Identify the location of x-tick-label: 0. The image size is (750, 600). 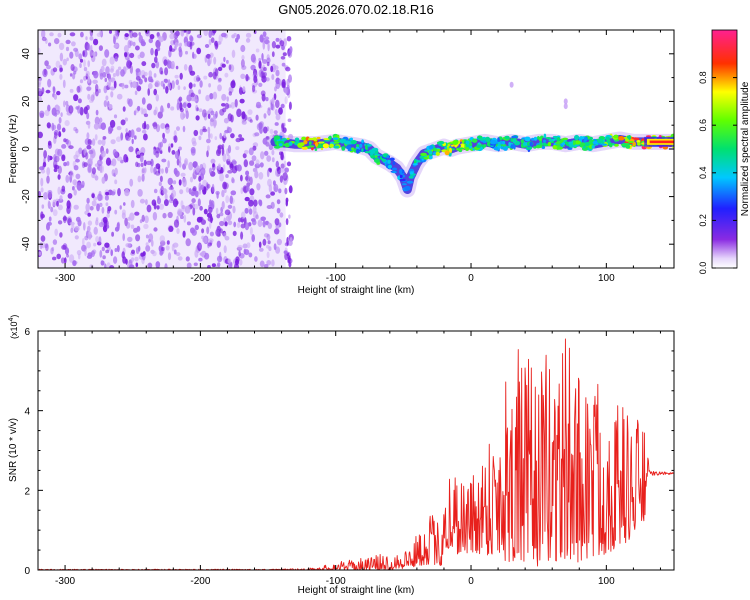
(471, 581).